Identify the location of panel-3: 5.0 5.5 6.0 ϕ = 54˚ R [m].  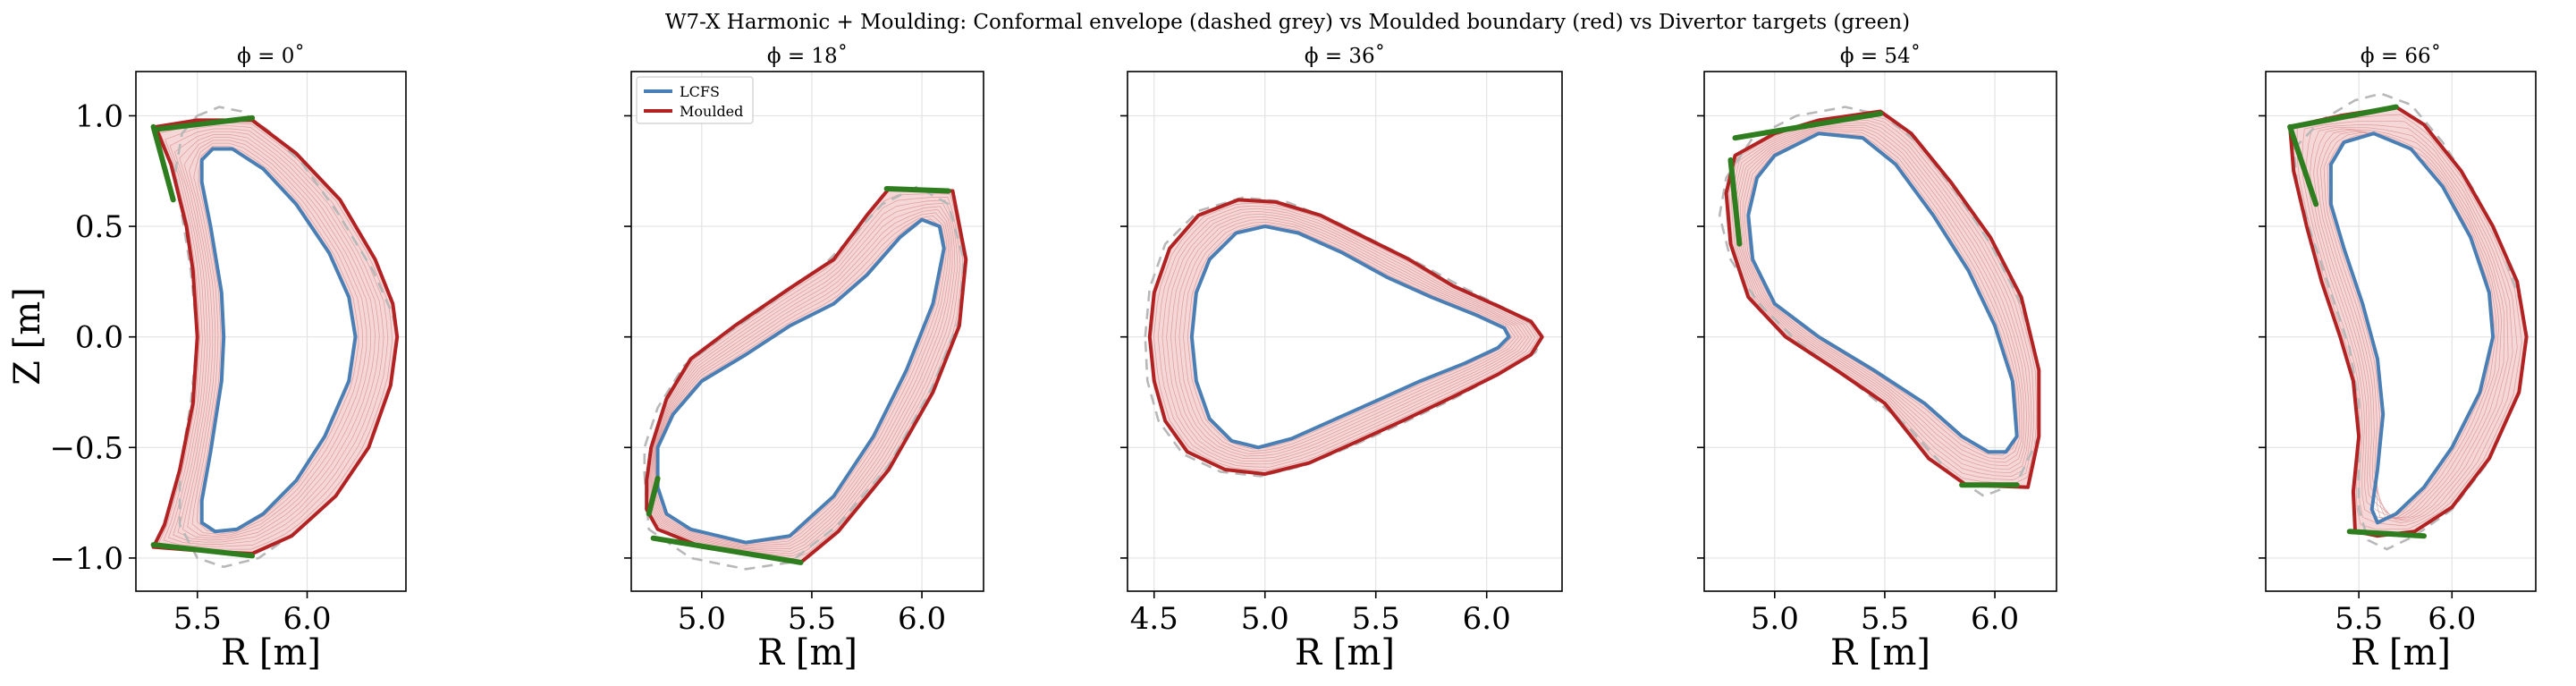
(1877, 358).